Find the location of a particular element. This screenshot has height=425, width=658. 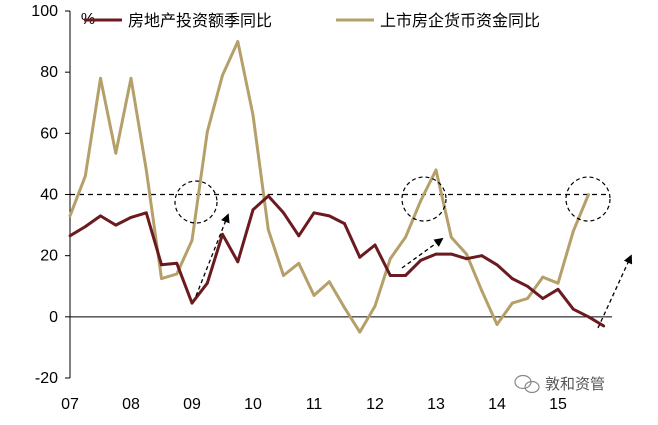

legend-label-investment: 房地产投资额季同比 is located at coordinates (200, 20).